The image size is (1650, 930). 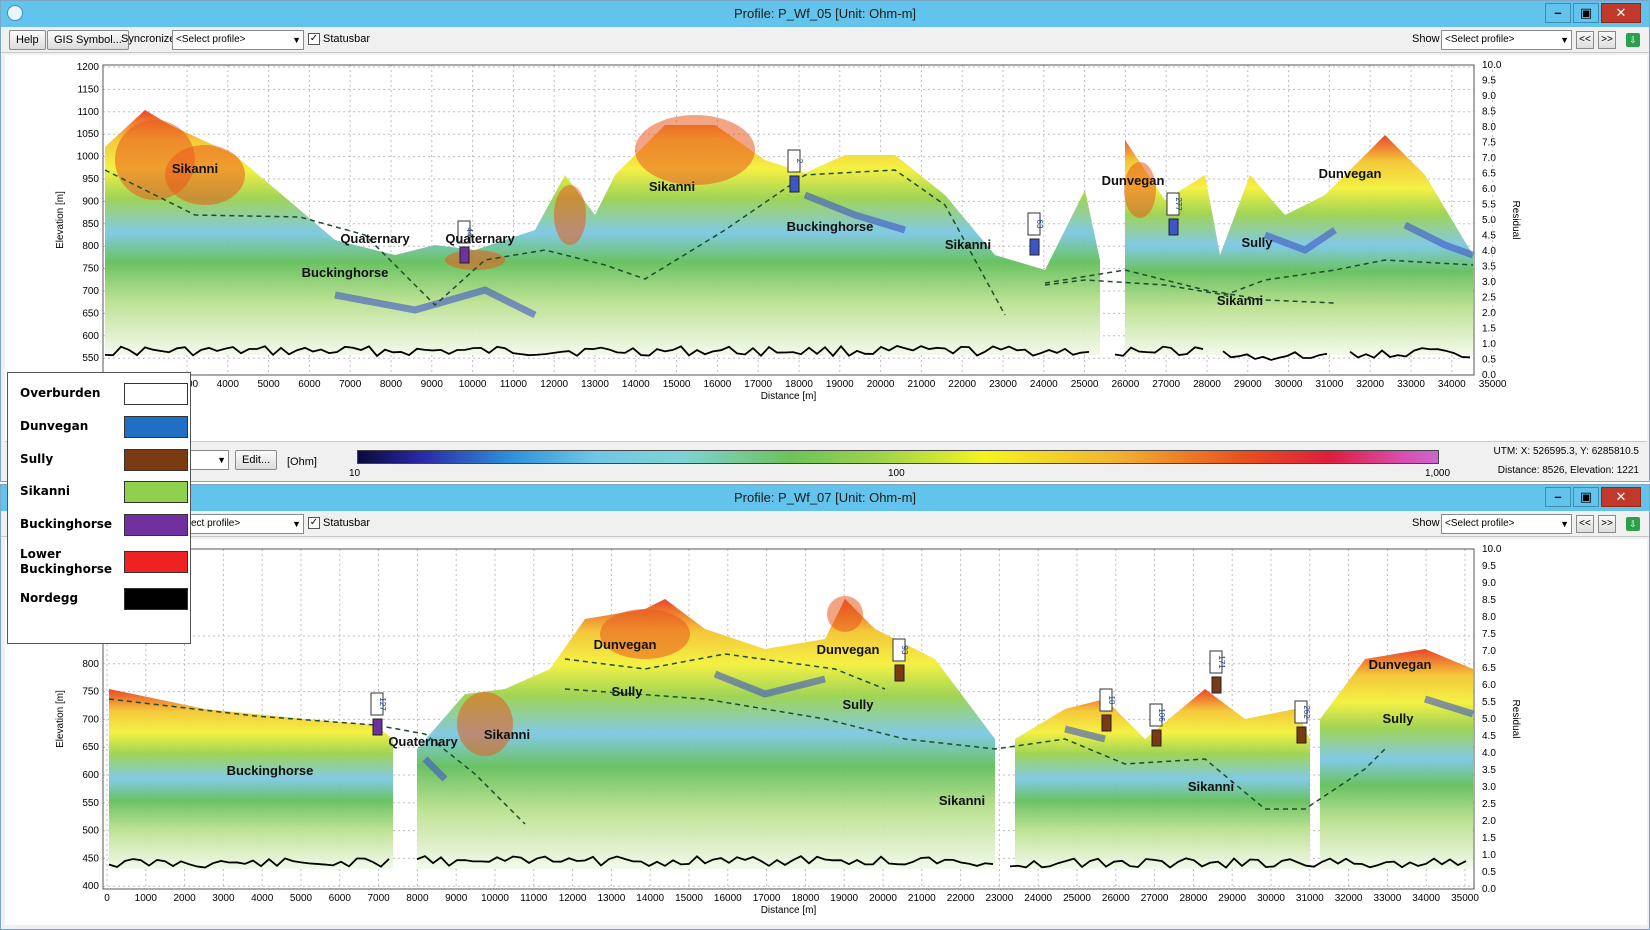 I want to click on y2-tick-label: 1.0, so click(x=1489, y=855).